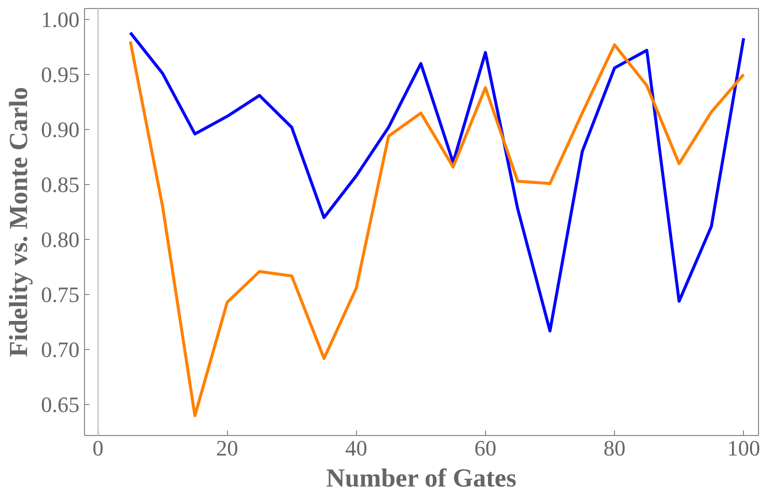 The width and height of the screenshot is (770, 495). What do you see at coordinates (60, 239) in the screenshot?
I see `y-tick-label: 0.80` at bounding box center [60, 239].